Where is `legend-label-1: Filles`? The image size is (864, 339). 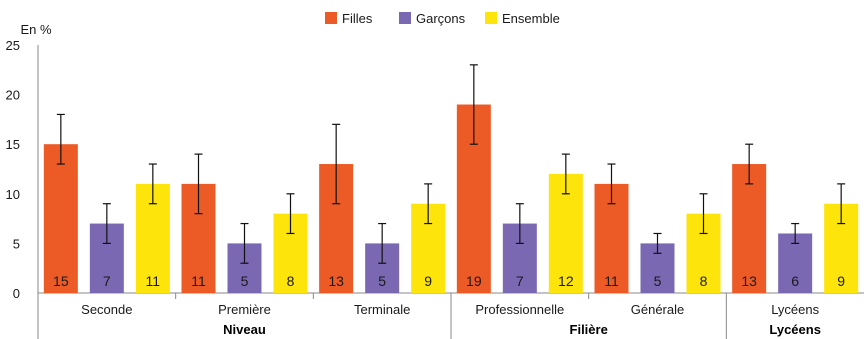 legend-label-1: Filles is located at coordinates (357, 18).